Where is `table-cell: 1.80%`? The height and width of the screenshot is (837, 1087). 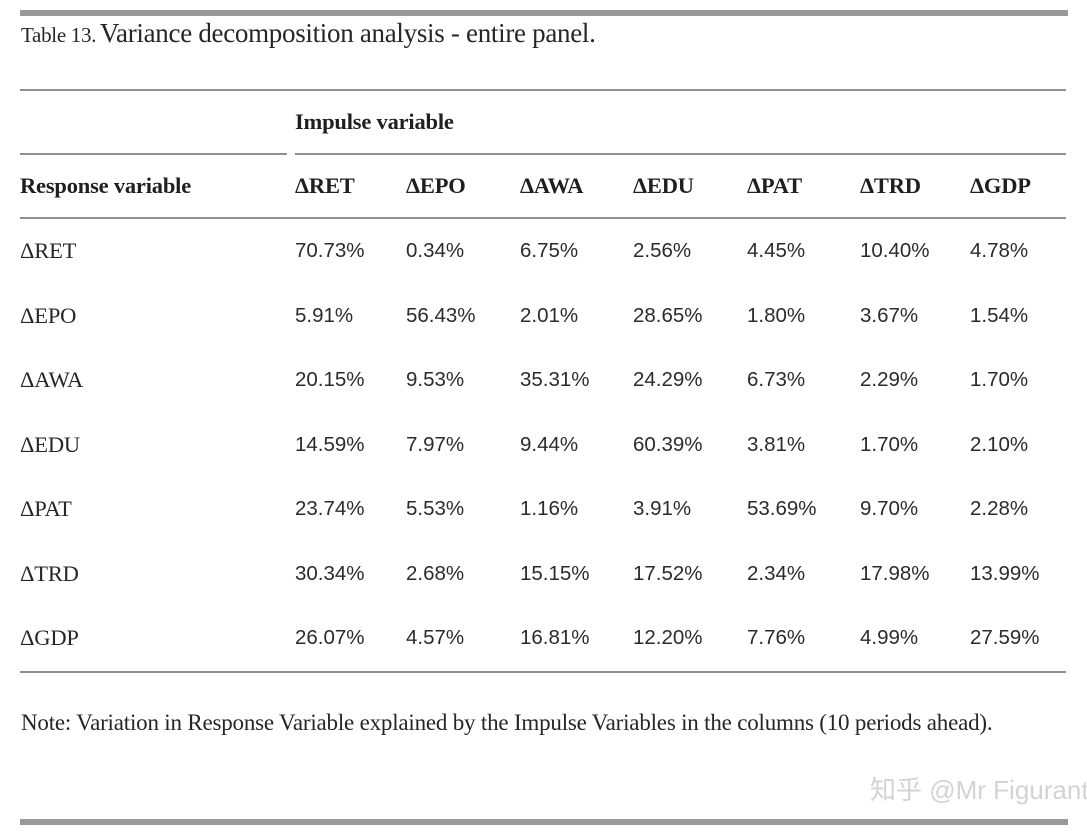 table-cell: 1.80% is located at coordinates (776, 315).